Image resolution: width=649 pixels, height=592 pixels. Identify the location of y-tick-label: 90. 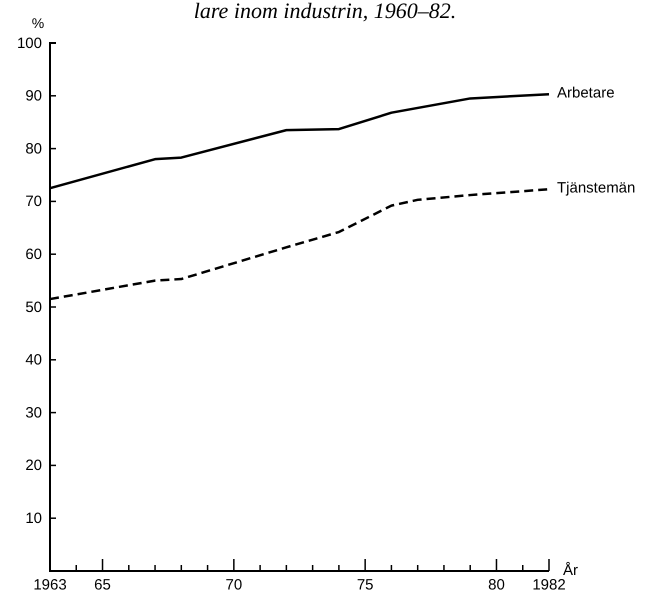
(33, 96).